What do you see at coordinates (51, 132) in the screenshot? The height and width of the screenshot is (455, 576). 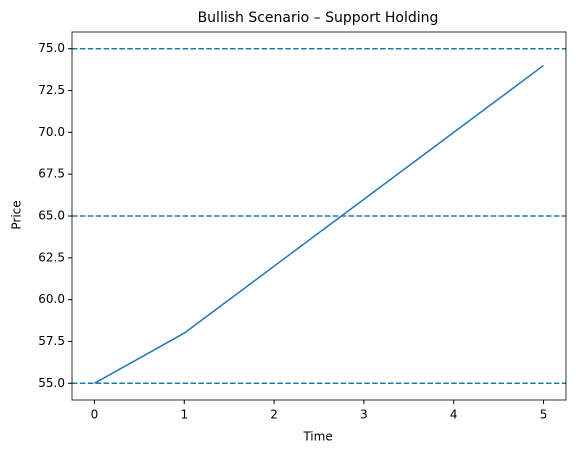 I see `y-tick-label: 70.0` at bounding box center [51, 132].